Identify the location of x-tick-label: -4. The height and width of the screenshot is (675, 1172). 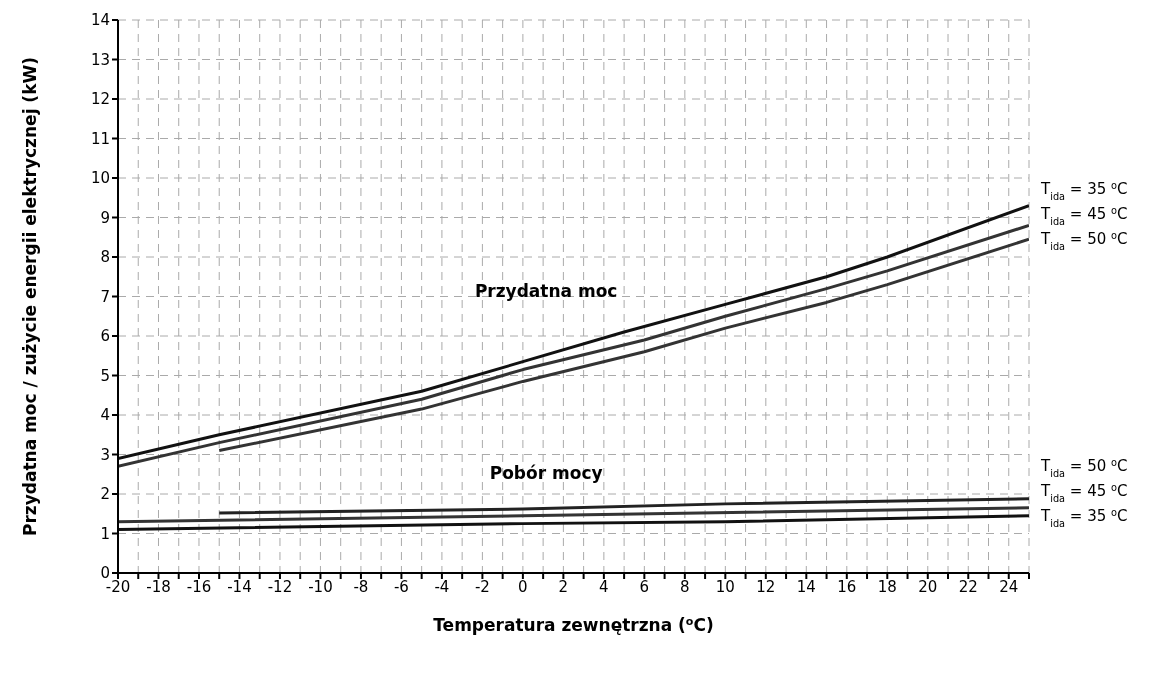
(442, 586).